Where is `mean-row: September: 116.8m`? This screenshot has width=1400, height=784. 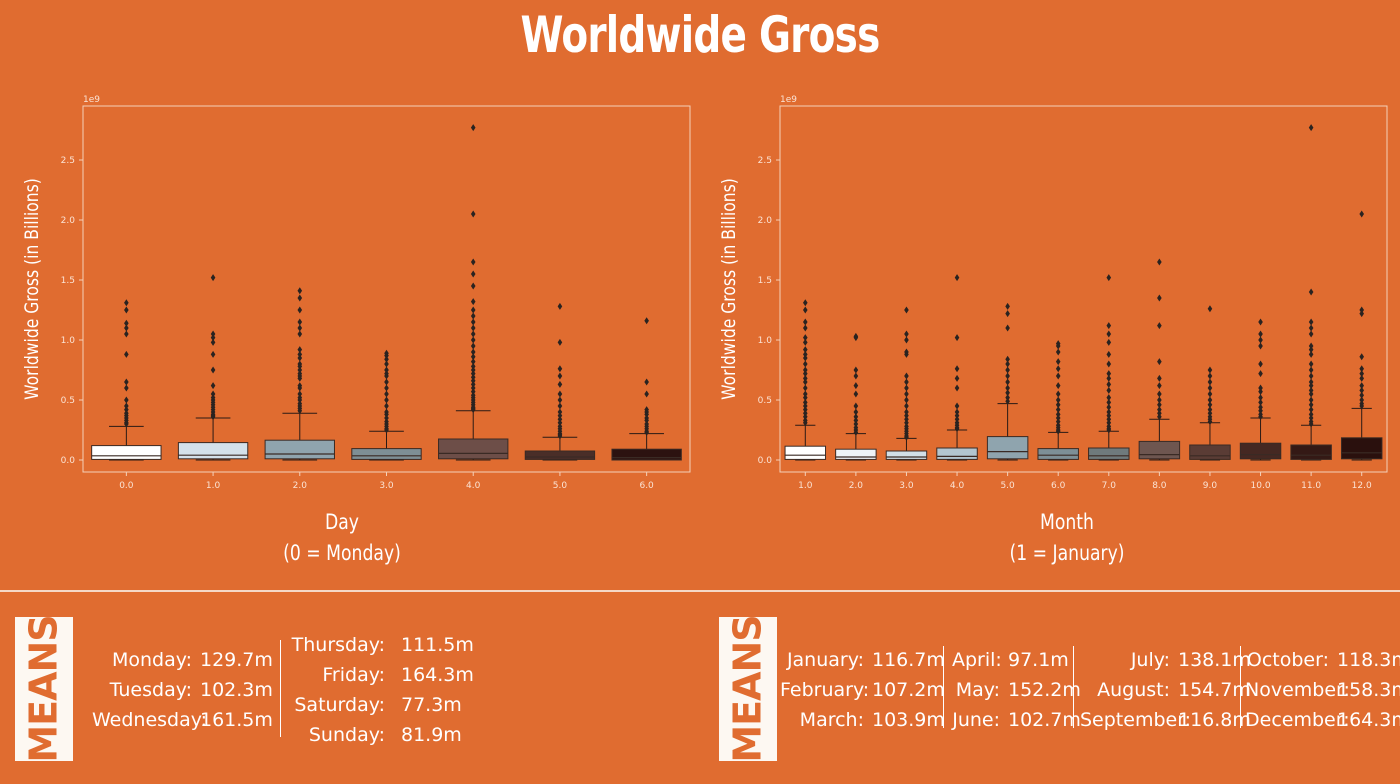
mean-row: September: 116.8m is located at coordinates (1165, 720).